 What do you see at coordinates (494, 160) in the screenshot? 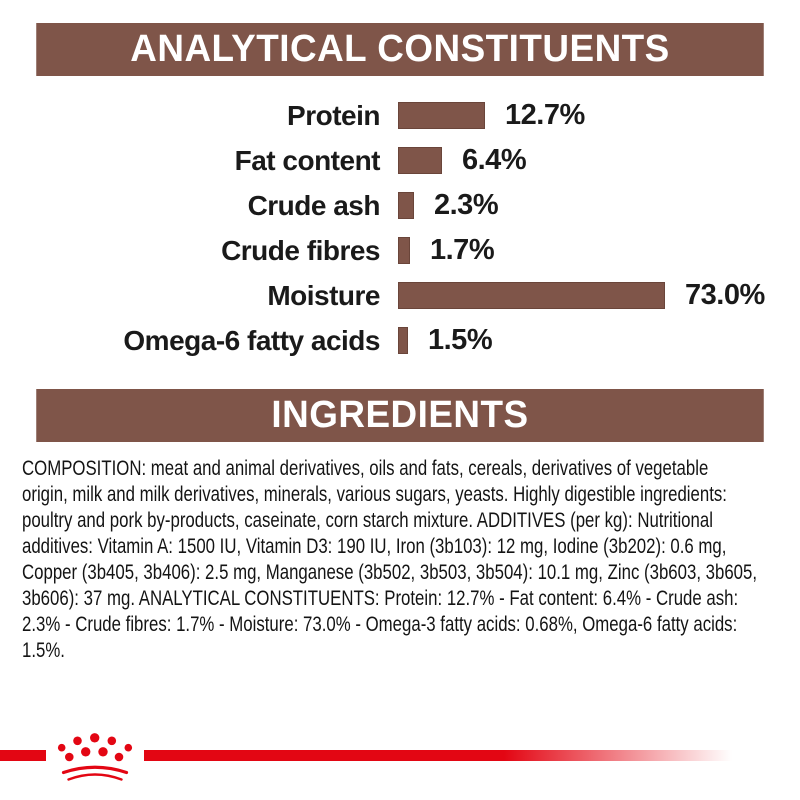
I see `chart-value-label: 6.4%` at bounding box center [494, 160].